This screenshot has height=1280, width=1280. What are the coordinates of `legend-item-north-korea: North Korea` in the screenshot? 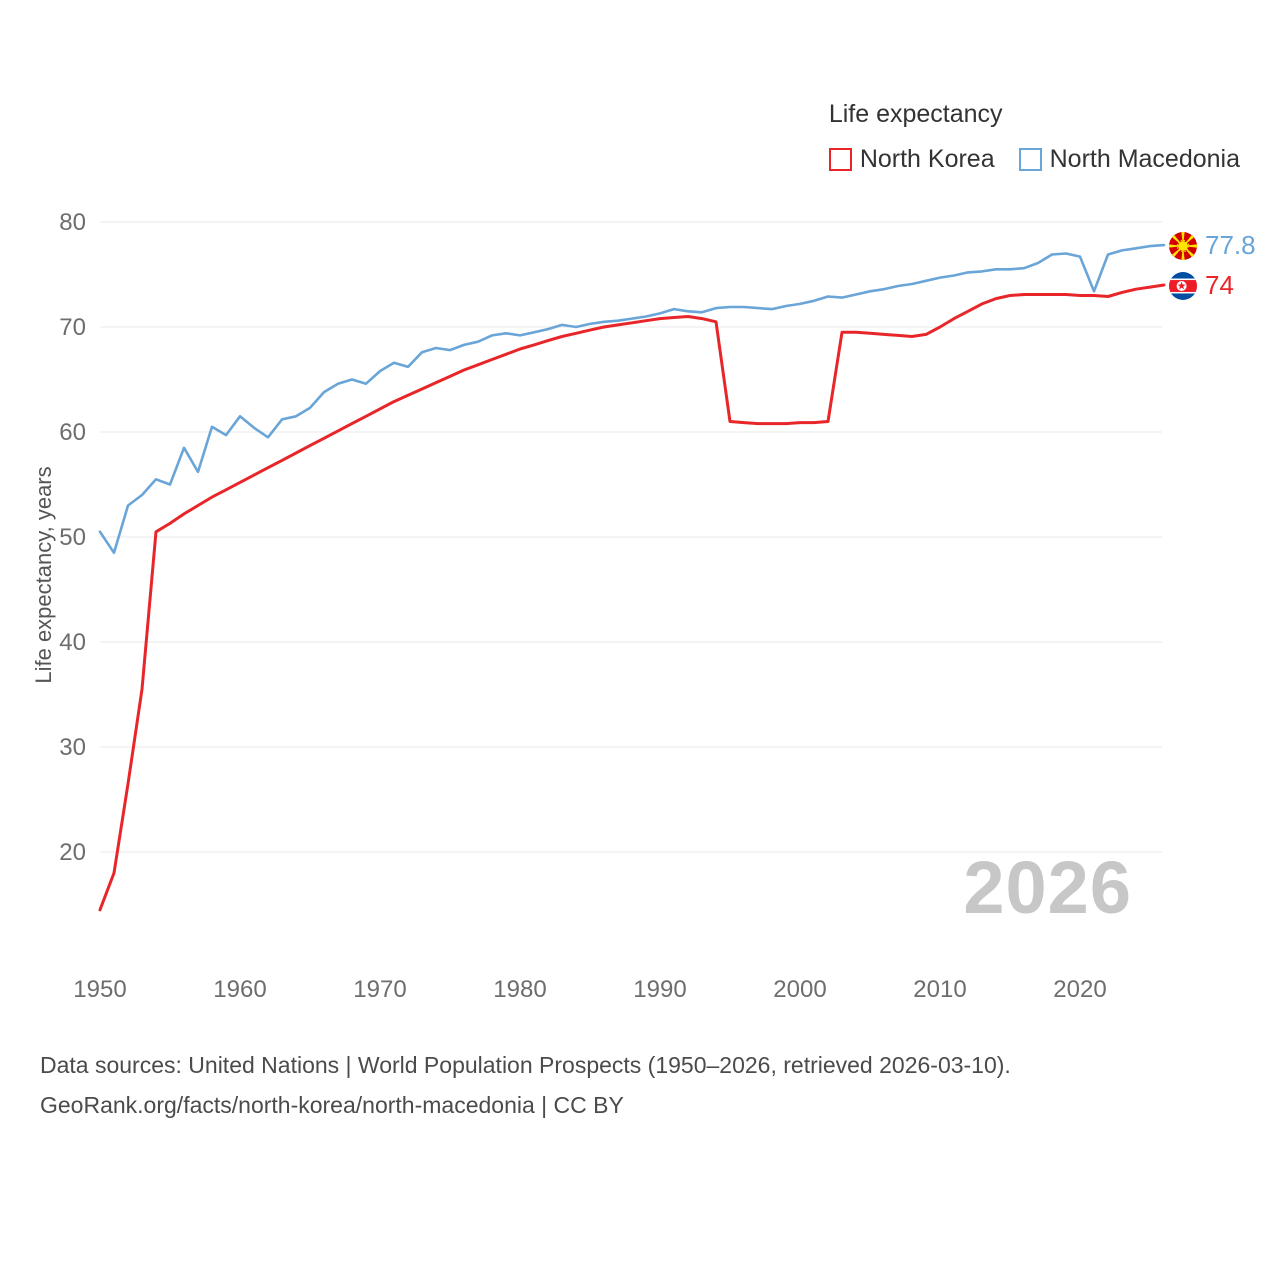 It's located at (911, 159).